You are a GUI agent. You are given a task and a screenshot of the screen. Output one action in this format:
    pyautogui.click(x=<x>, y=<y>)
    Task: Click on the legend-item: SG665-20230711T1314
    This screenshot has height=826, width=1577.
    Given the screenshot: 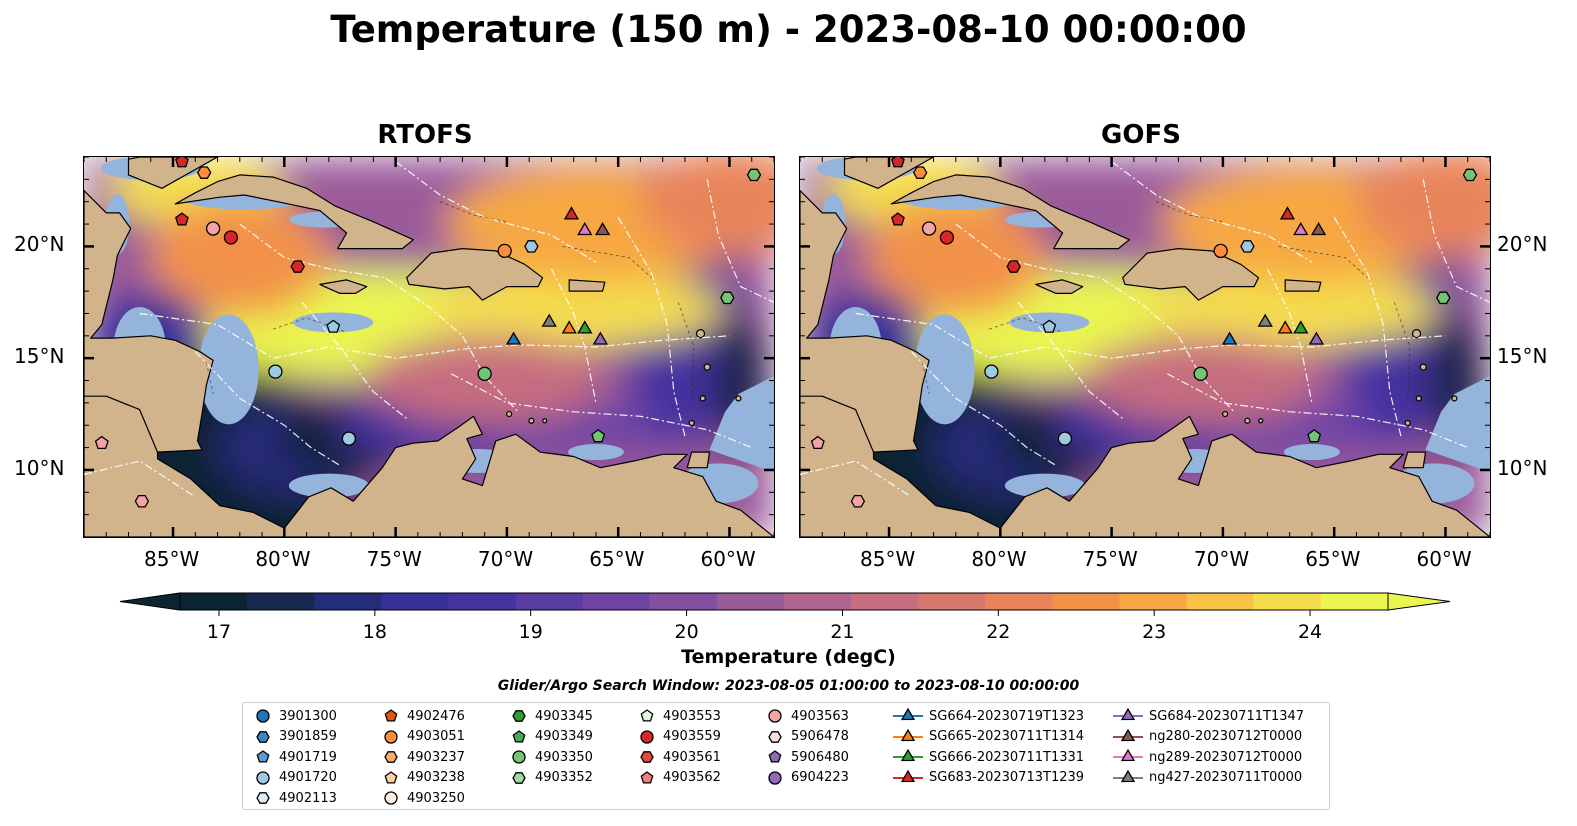 What is the action you would take?
    pyautogui.click(x=988, y=737)
    